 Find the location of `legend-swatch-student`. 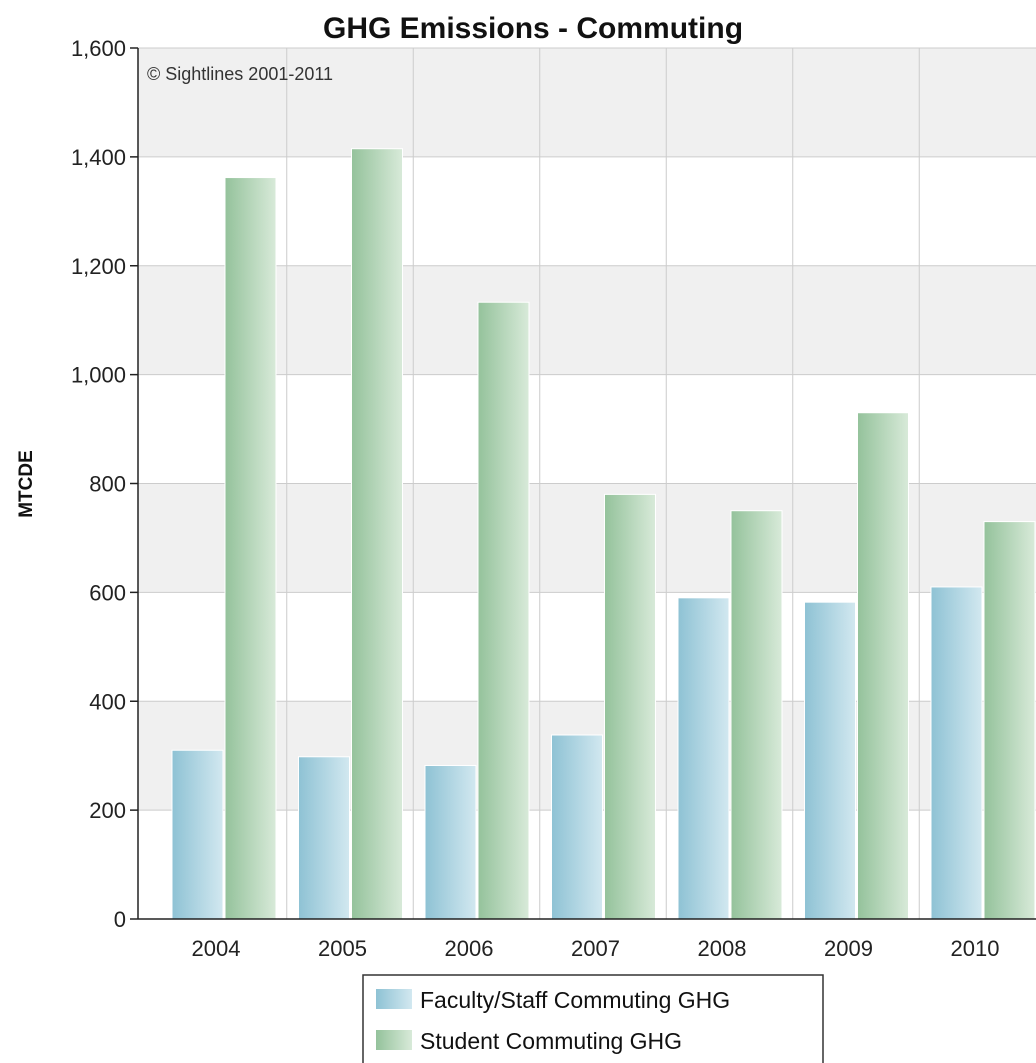

legend-swatch-student is located at coordinates (394, 1040).